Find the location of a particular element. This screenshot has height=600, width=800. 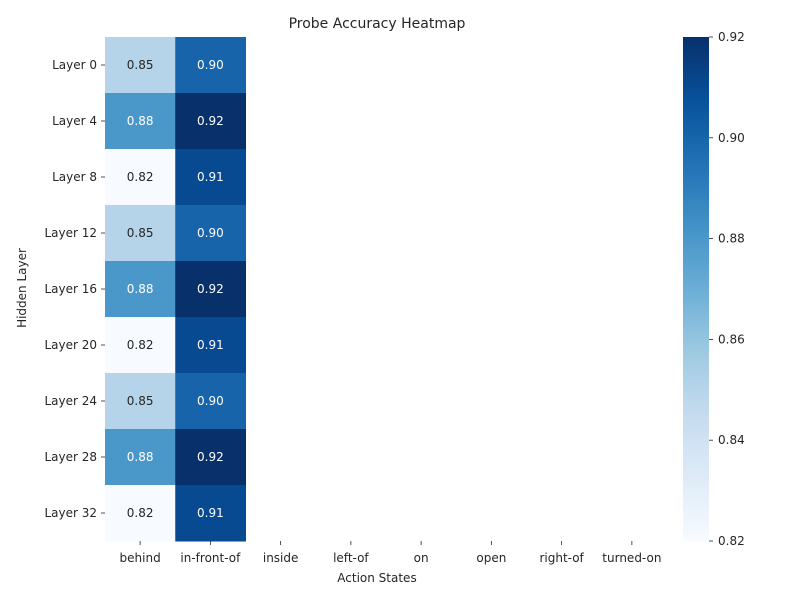

x-tick-label: turned-on is located at coordinates (631, 558).